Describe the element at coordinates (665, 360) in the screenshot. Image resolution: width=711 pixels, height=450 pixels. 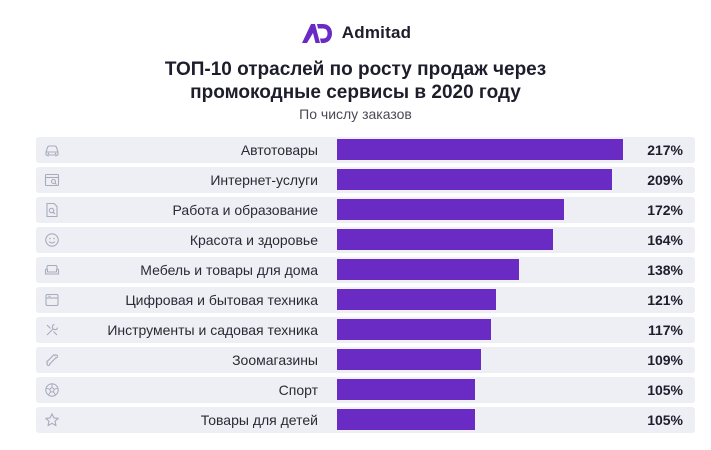
I see `value-label: 109%` at that location.